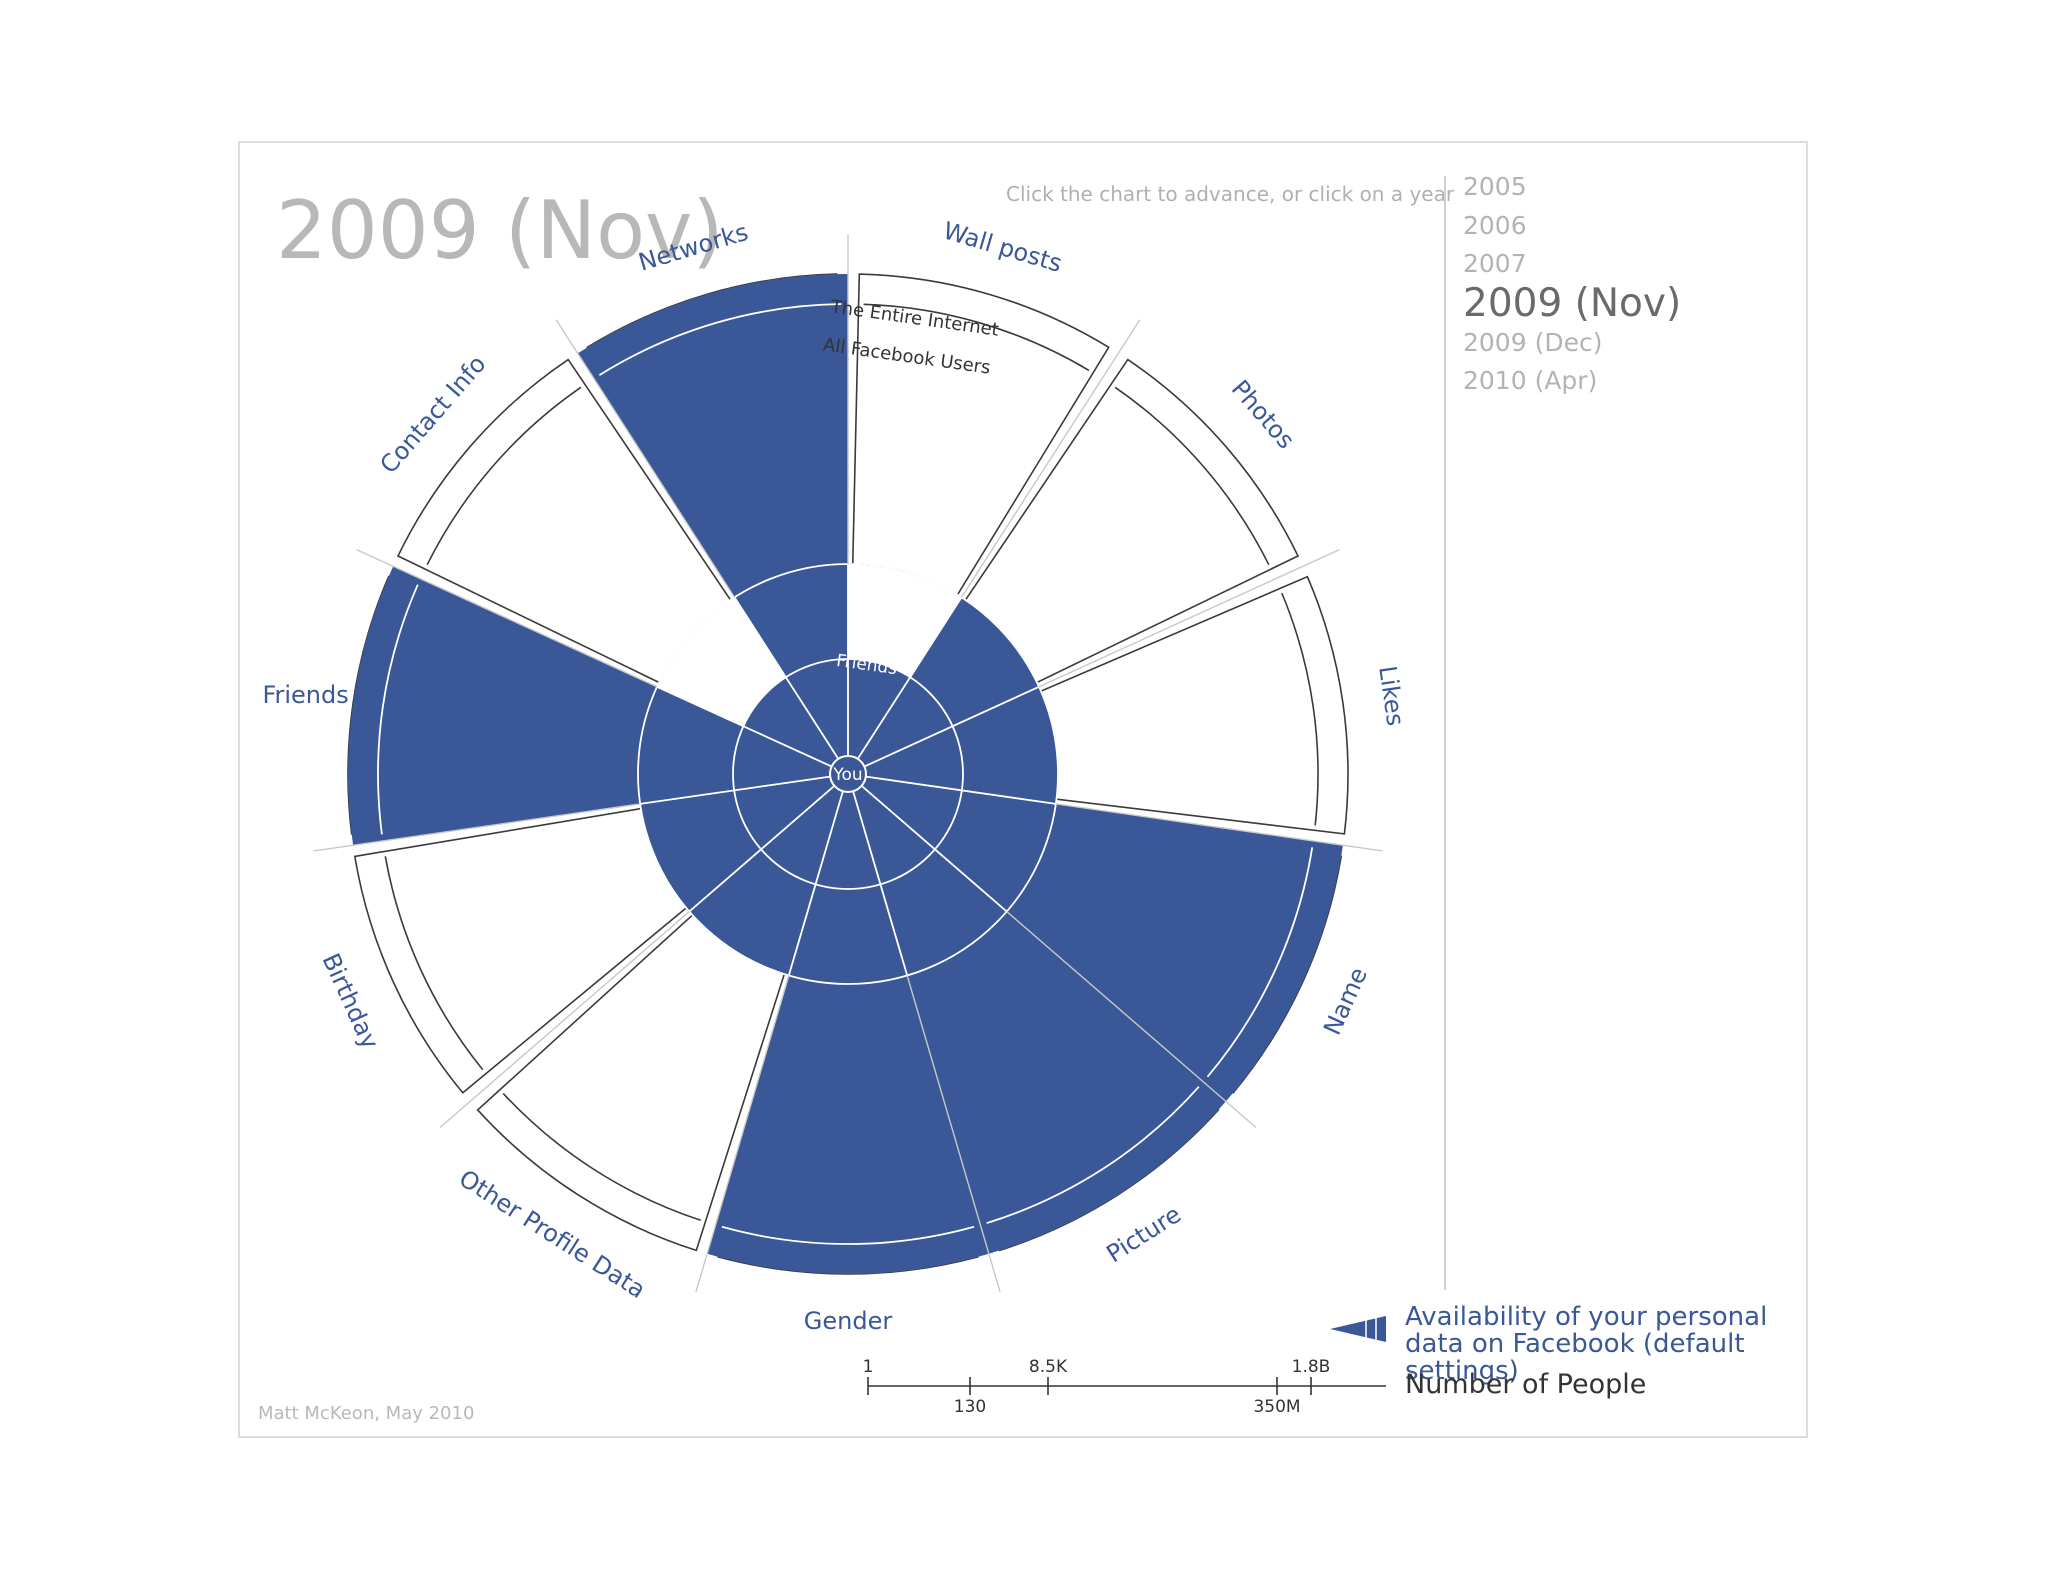 The height and width of the screenshot is (1582, 2048). What do you see at coordinates (1526, 1384) in the screenshot?
I see `legend-people: Number of People` at bounding box center [1526, 1384].